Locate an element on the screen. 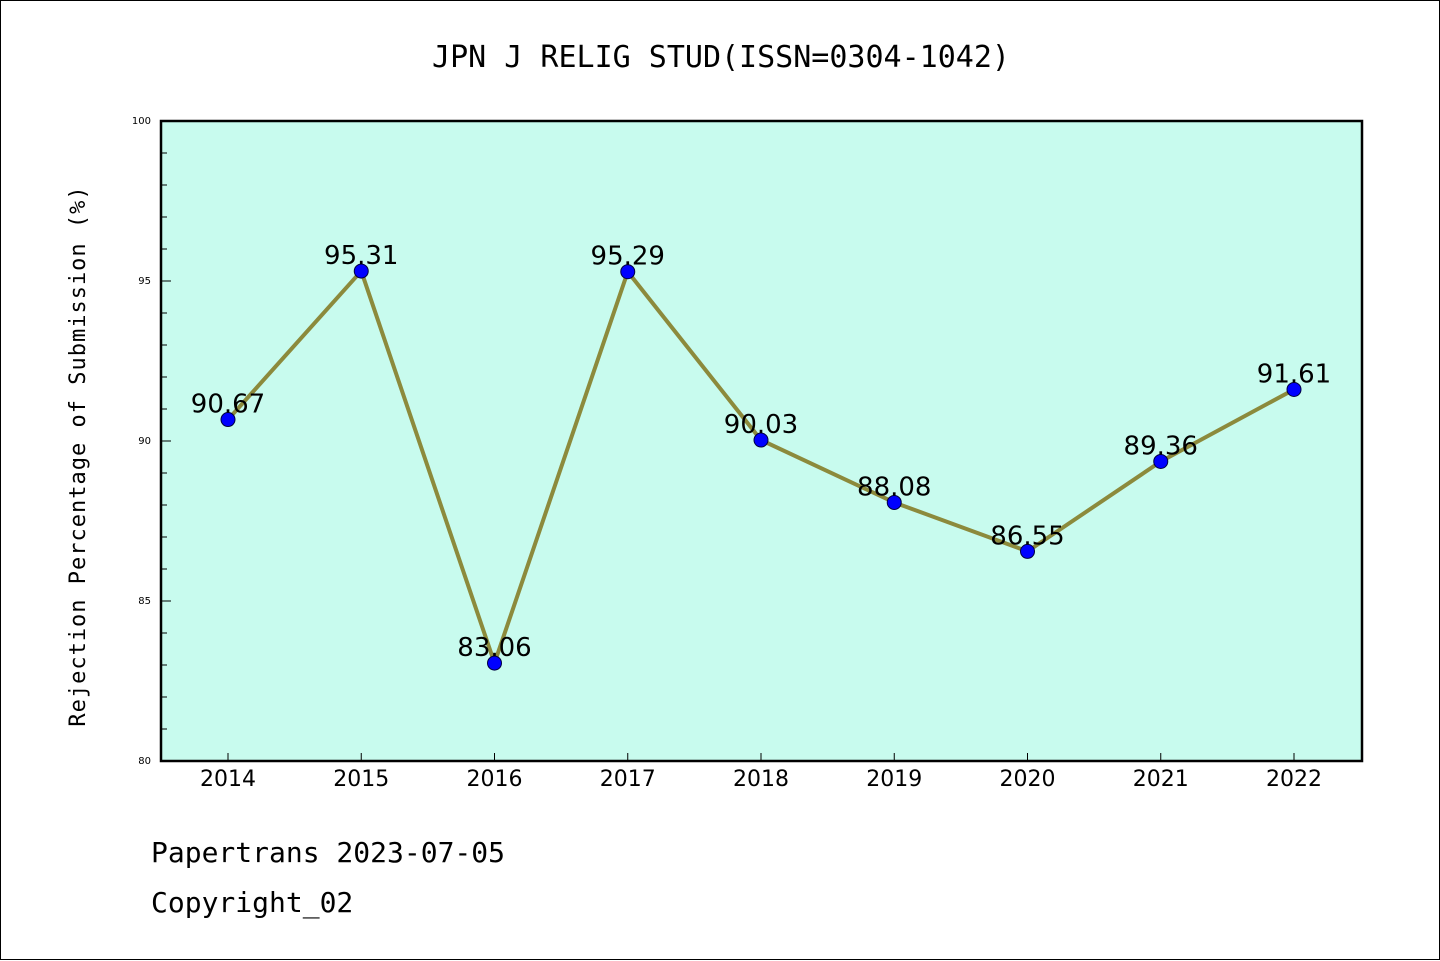 The image size is (1440, 961). data-label: 91.61 is located at coordinates (1294, 374).